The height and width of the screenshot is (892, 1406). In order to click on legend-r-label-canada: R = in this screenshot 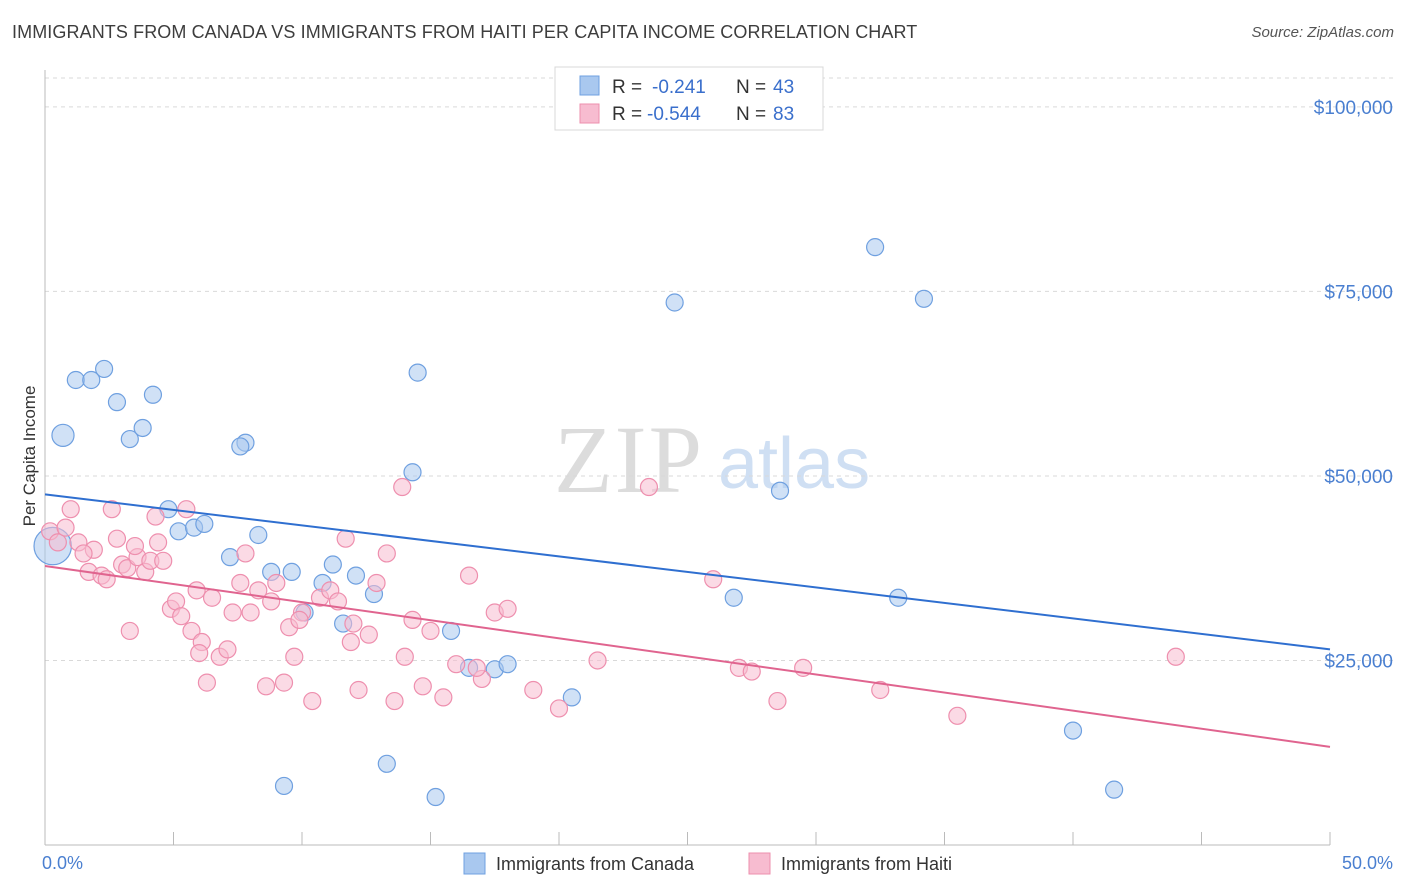, I will do `click(627, 87)`.